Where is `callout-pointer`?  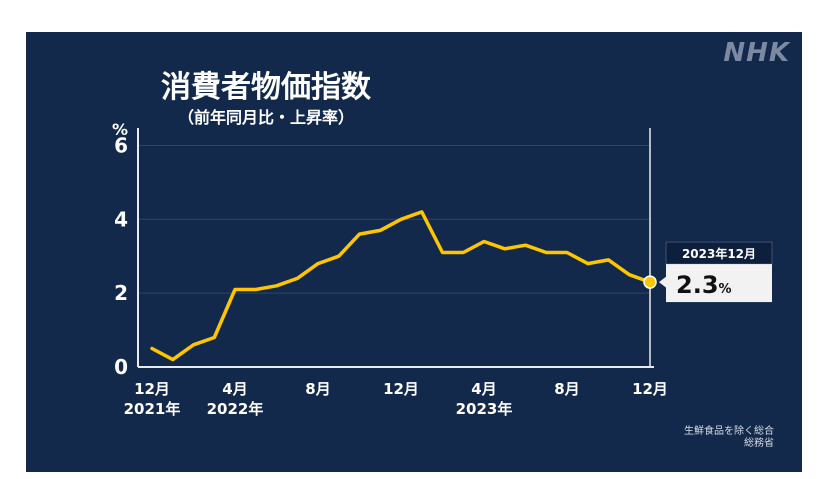 callout-pointer is located at coordinates (663, 282).